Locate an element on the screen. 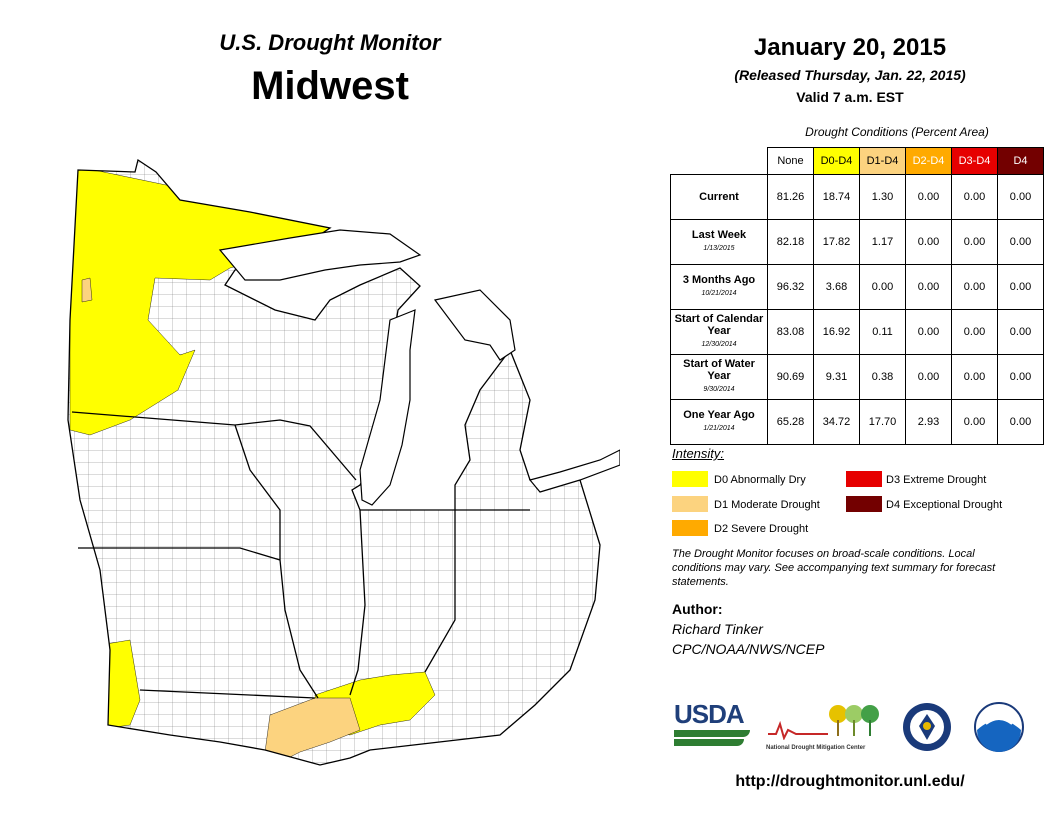 The height and width of the screenshot is (816, 1056). col-d0-d4: D0-D4 is located at coordinates (836, 161).